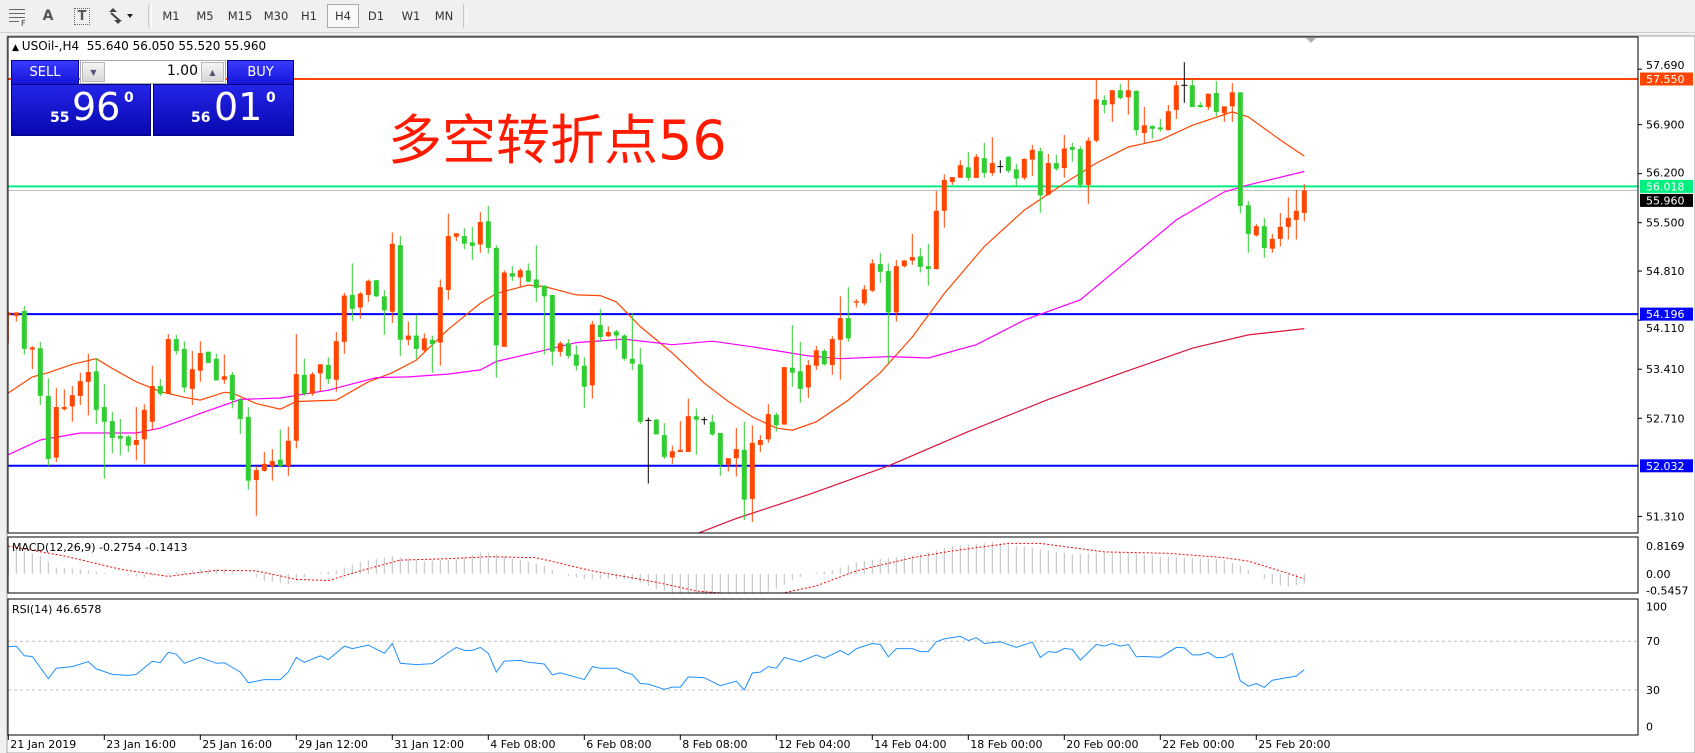 Image resolution: width=1695 pixels, height=753 pixels. Describe the element at coordinates (45, 72) in the screenshot. I see `sell-button: SELL` at that location.